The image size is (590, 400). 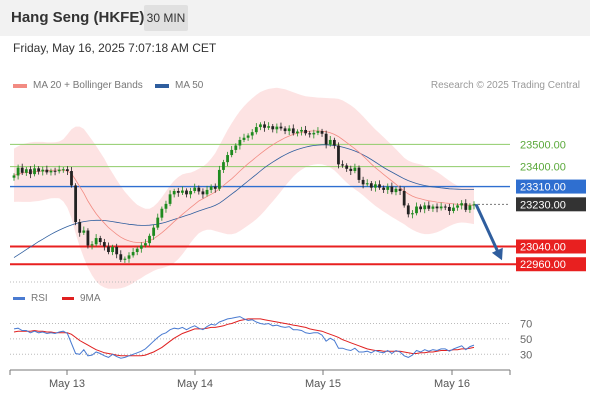 I want to click on level-label-1: 23400.00, so click(x=543, y=168).